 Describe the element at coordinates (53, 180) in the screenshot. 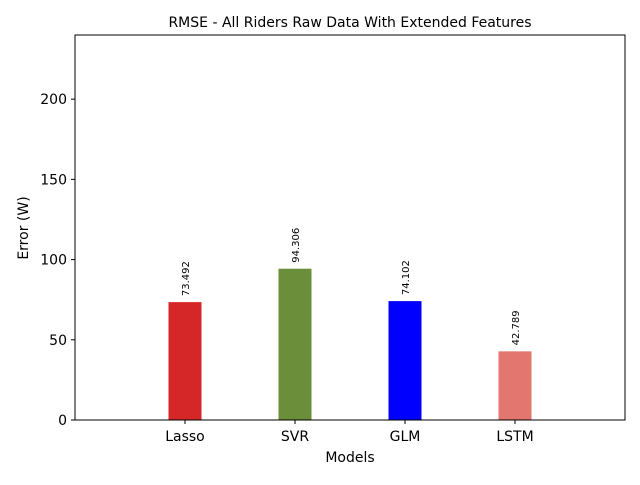

I see `y-tick-label: 150` at that location.